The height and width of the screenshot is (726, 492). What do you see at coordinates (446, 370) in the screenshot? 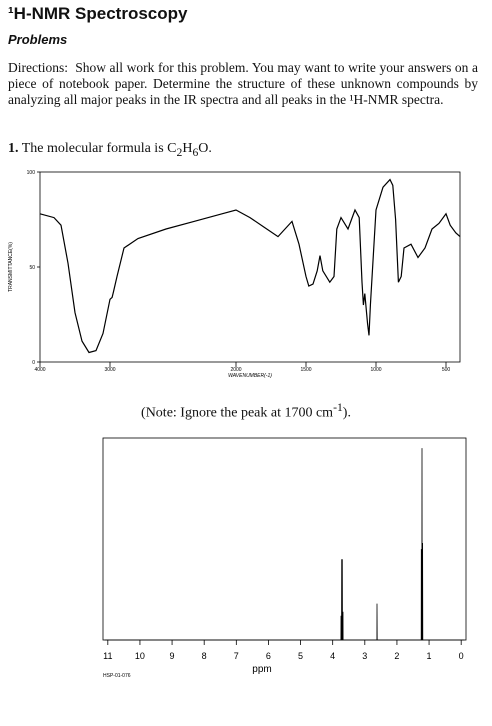
I see `x-tick-label: 500` at bounding box center [446, 370].